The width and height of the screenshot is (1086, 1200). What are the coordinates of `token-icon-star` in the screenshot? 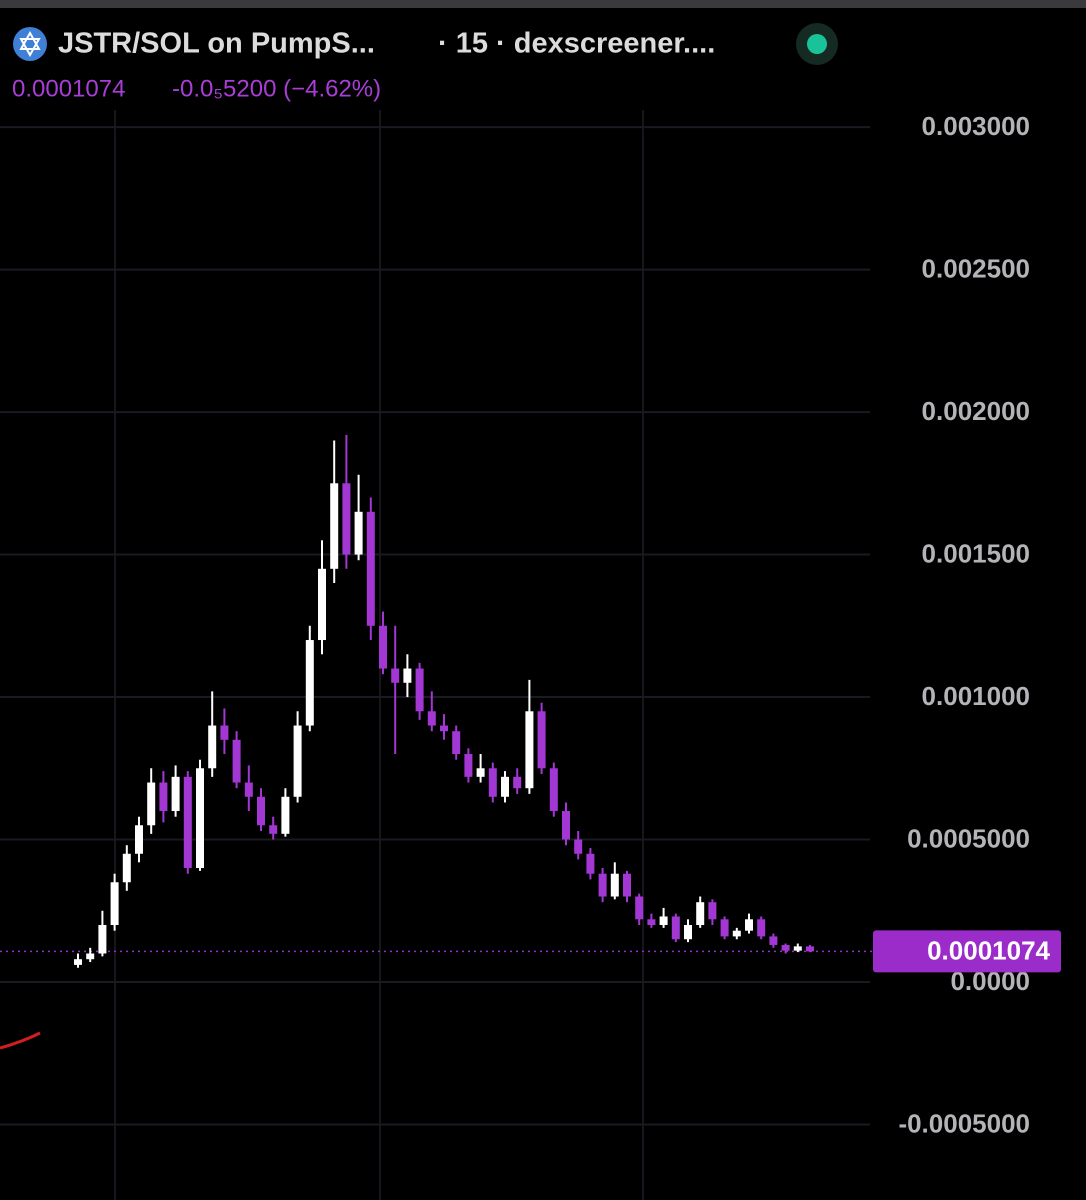 It's located at (30, 44).